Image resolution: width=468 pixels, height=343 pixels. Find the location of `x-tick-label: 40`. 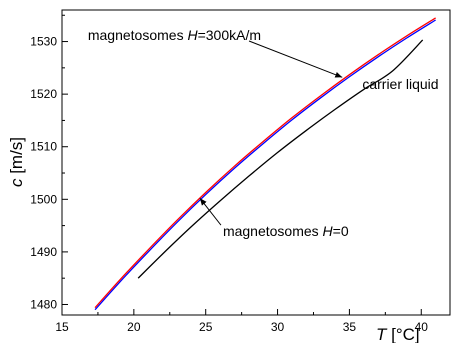

x-tick-label: 40 is located at coordinates (422, 327).